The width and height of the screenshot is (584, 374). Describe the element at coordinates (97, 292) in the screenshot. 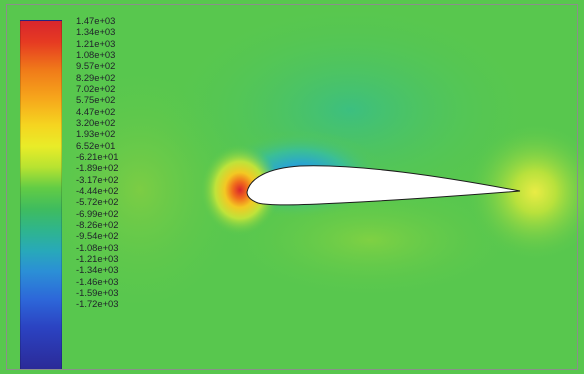

I see `legend-label: -1.59e+03` at that location.